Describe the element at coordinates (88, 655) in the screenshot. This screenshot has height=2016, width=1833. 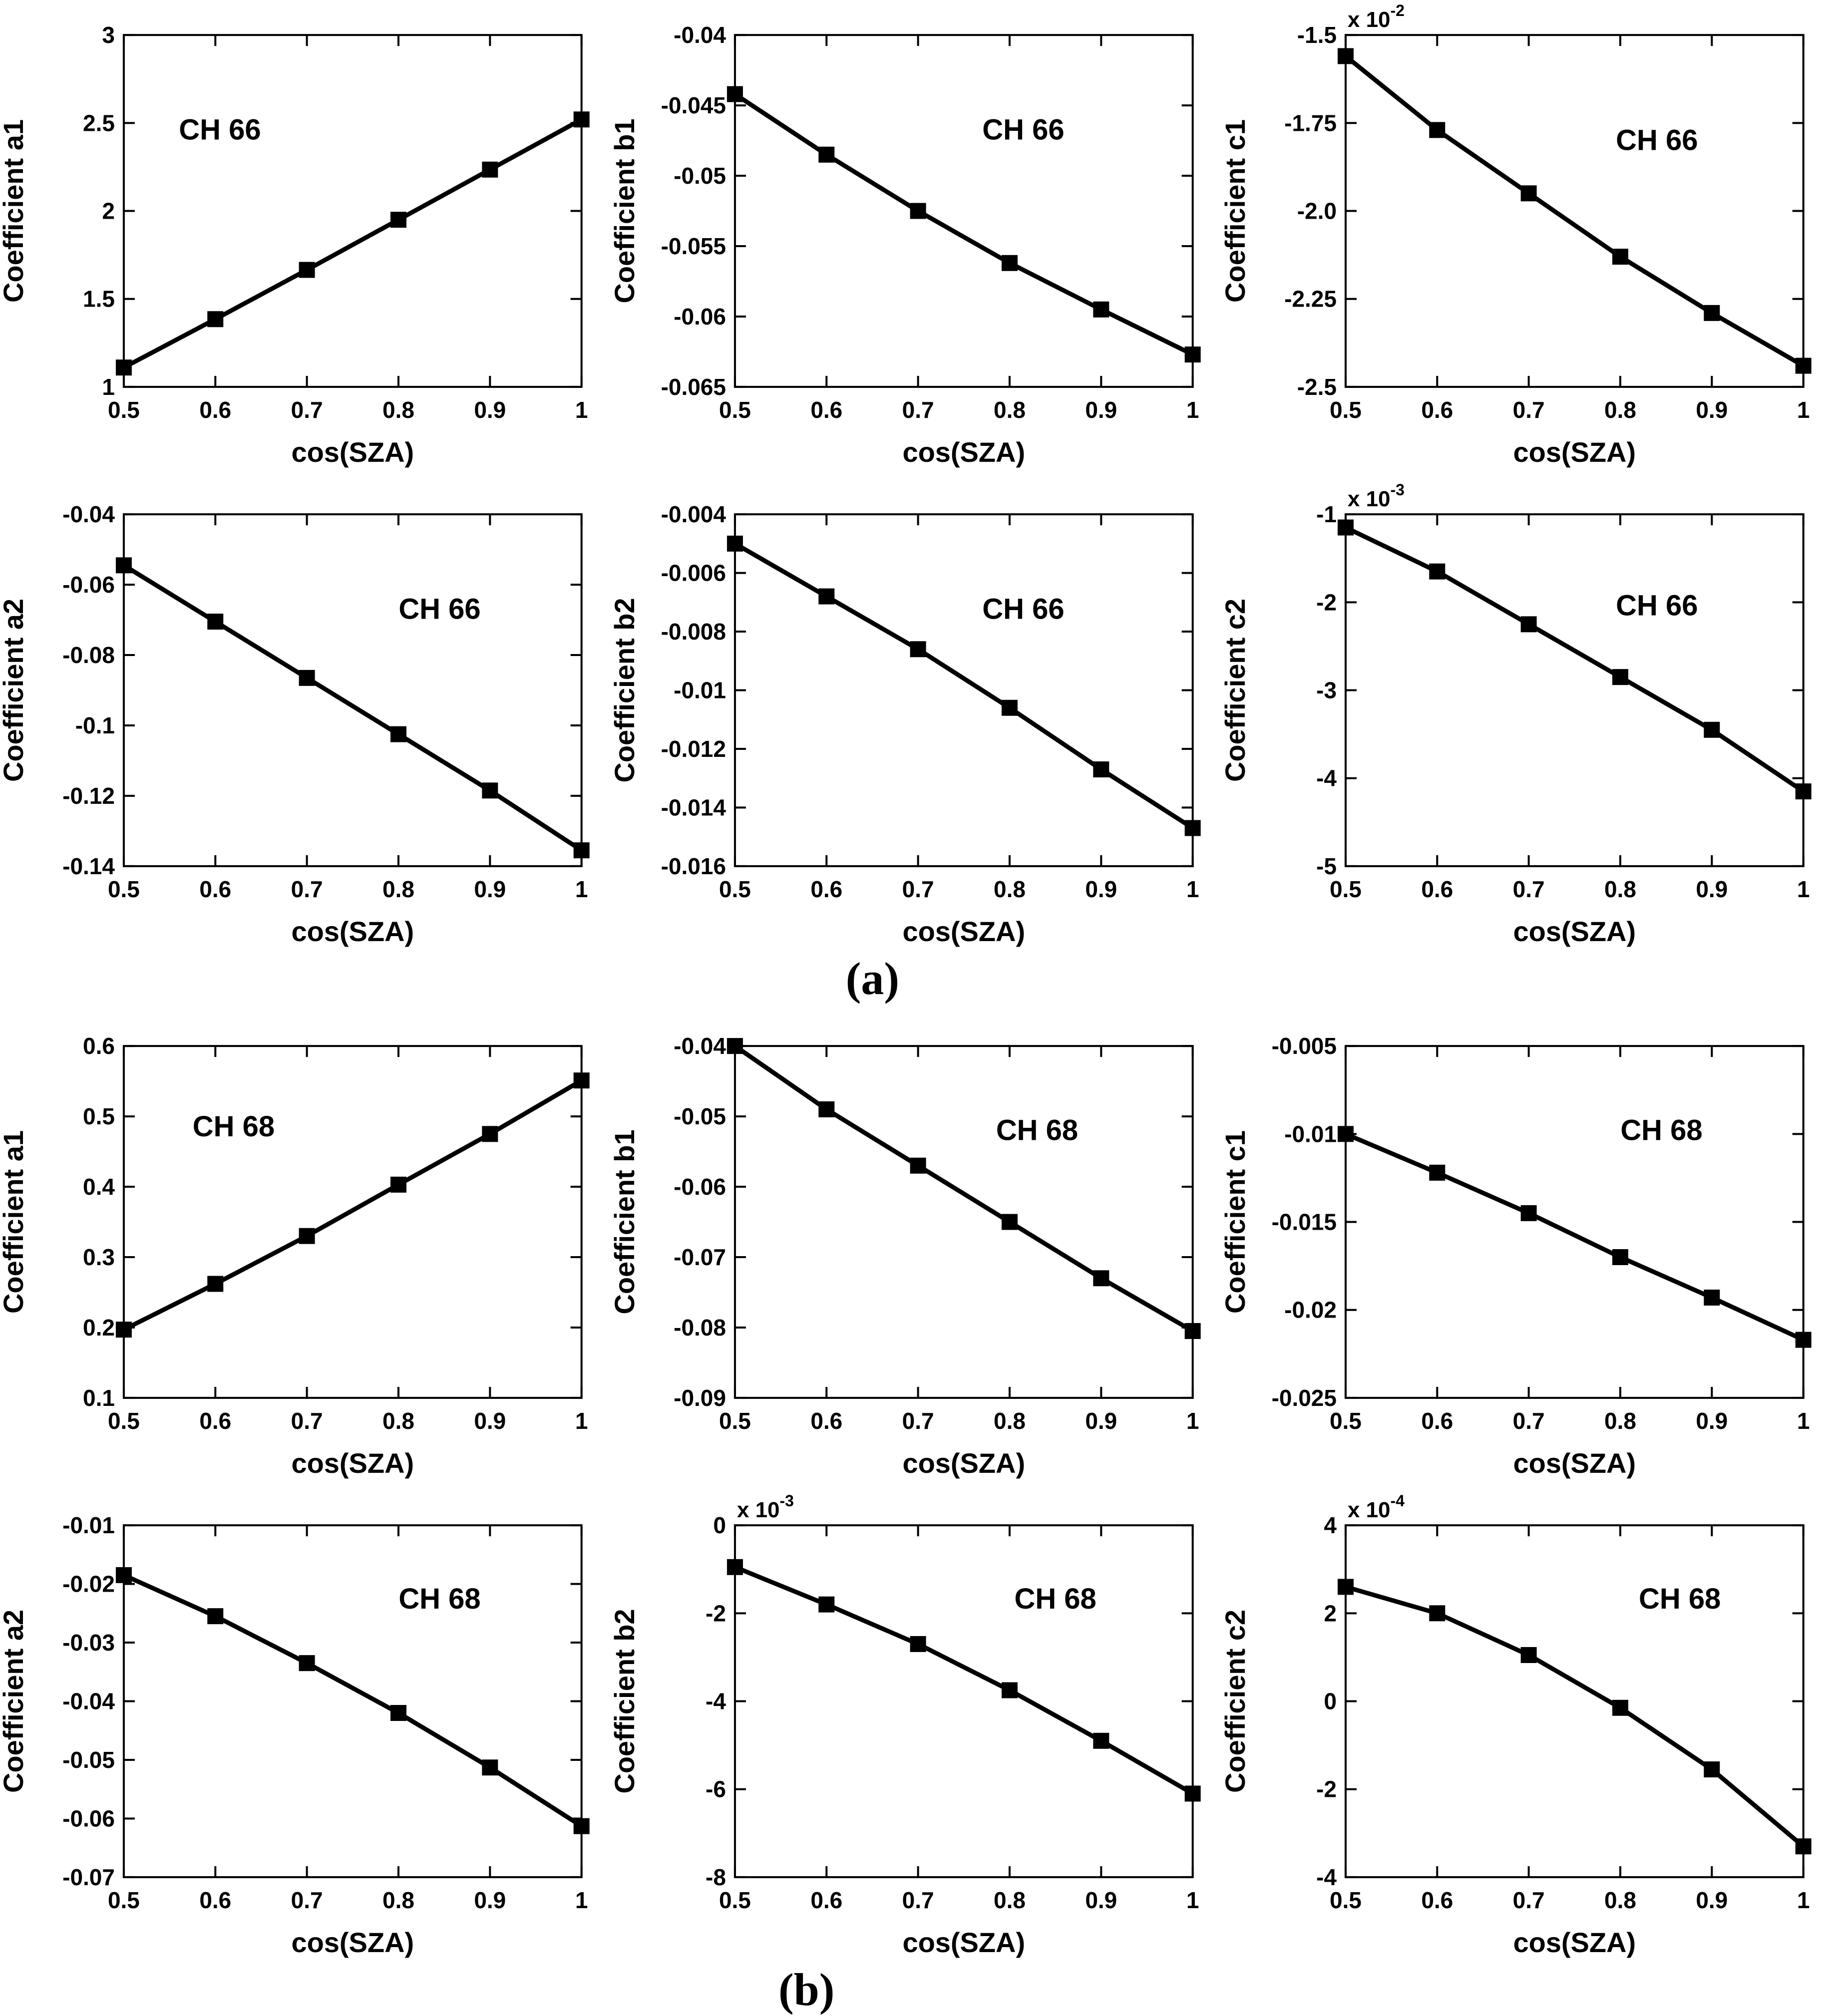
I see `y-tick-label: -0.08` at that location.